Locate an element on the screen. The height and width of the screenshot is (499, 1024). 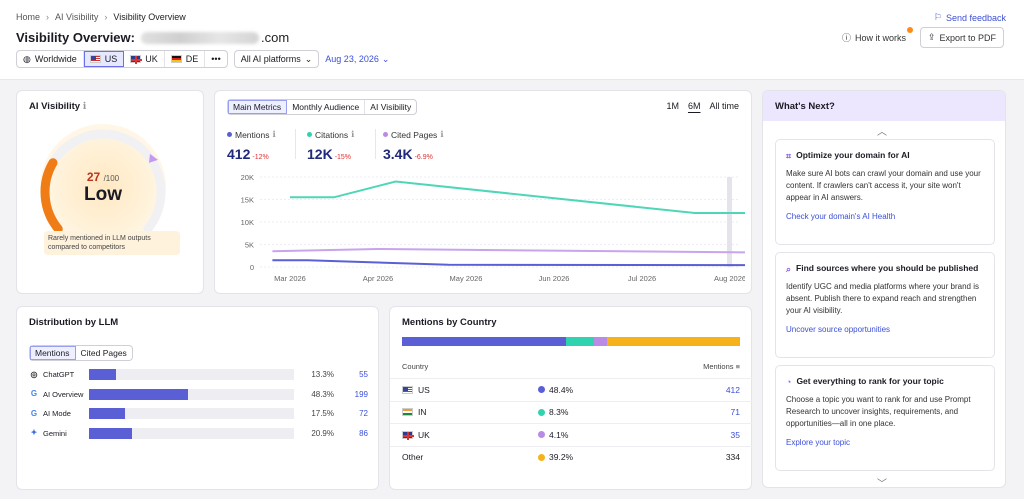
llm-row: ◎ ChatGPT 13.3% 55 is located at coordinates (199, 374).